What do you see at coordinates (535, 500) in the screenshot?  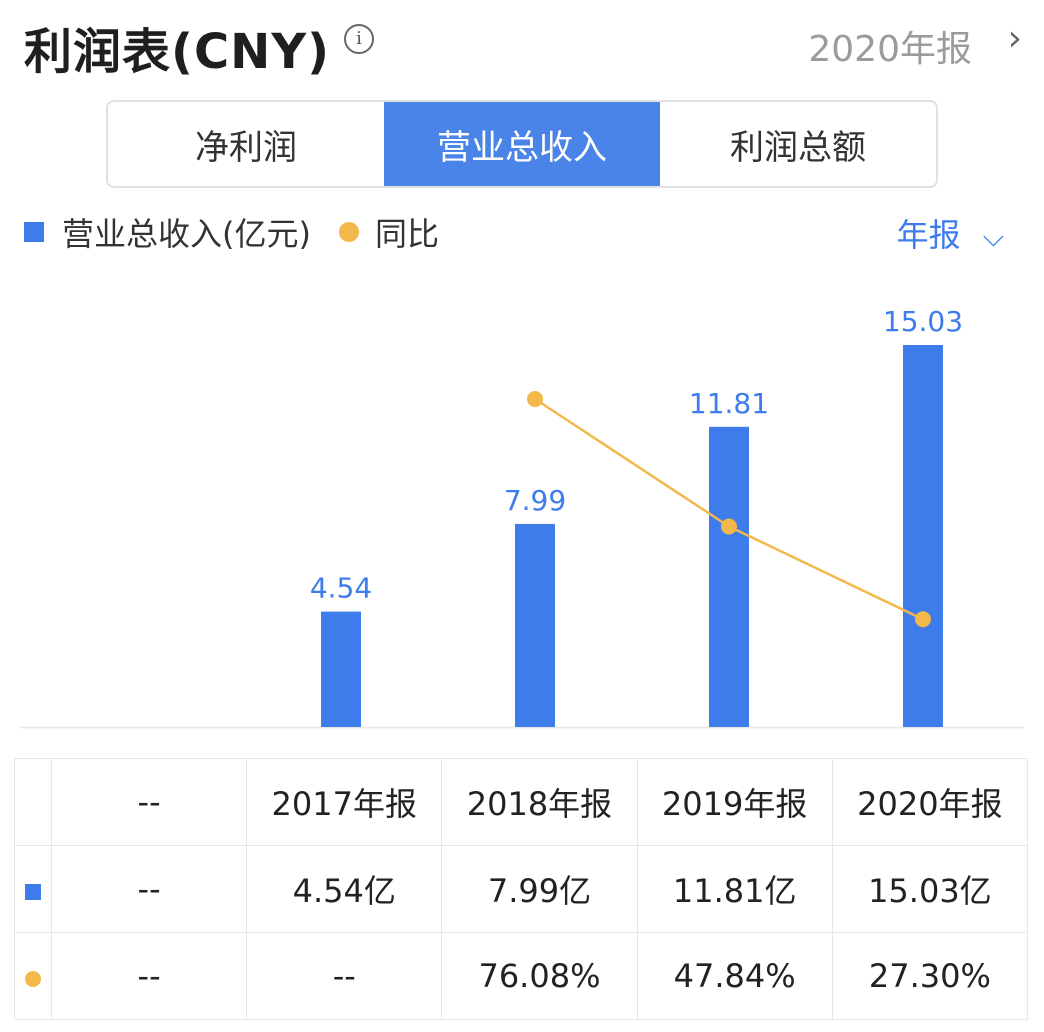 I see `bar-value-label: 7.99` at bounding box center [535, 500].